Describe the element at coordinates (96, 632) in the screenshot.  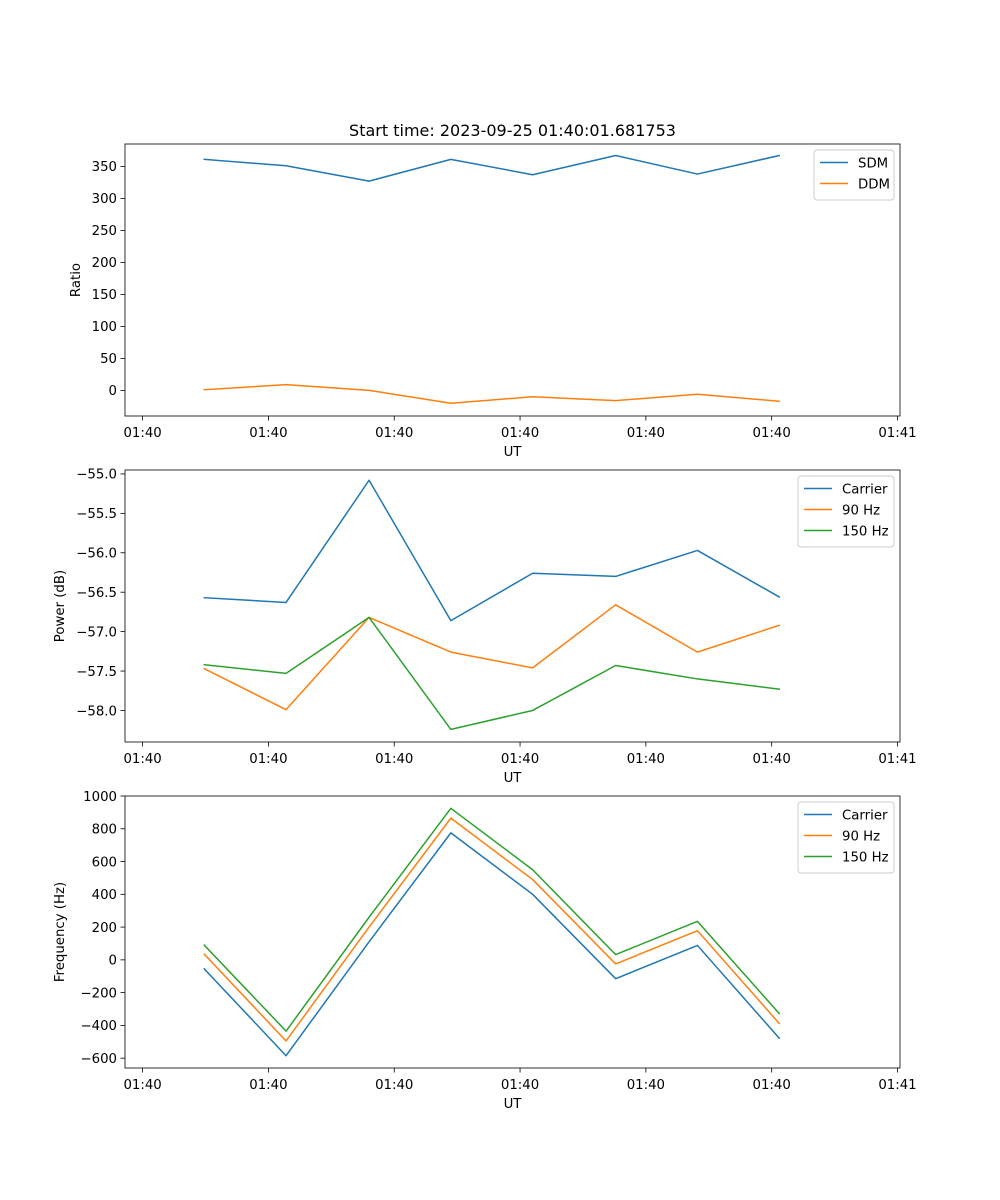
I see `y-tick-label: −57.0` at that location.